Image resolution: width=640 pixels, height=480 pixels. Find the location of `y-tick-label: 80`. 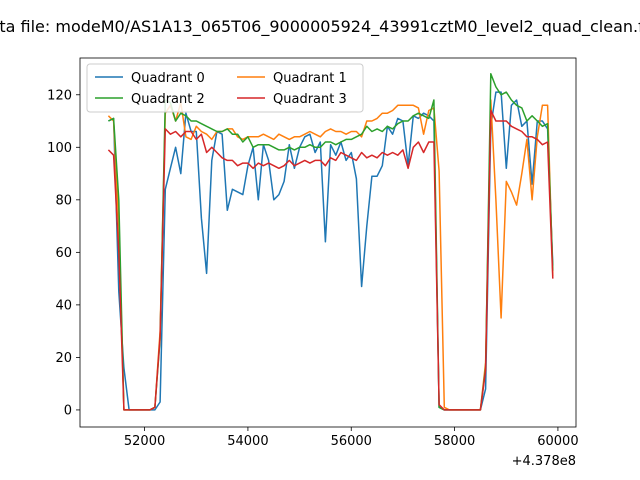

y-tick-label: 80 is located at coordinates (63, 200).